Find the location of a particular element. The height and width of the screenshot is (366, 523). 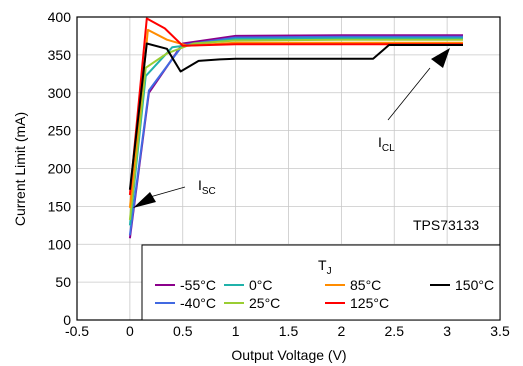

legend: TJ -55°C 0°C 85°C 150°C -40°C 25°C 125°C is located at coordinates (321, 282).